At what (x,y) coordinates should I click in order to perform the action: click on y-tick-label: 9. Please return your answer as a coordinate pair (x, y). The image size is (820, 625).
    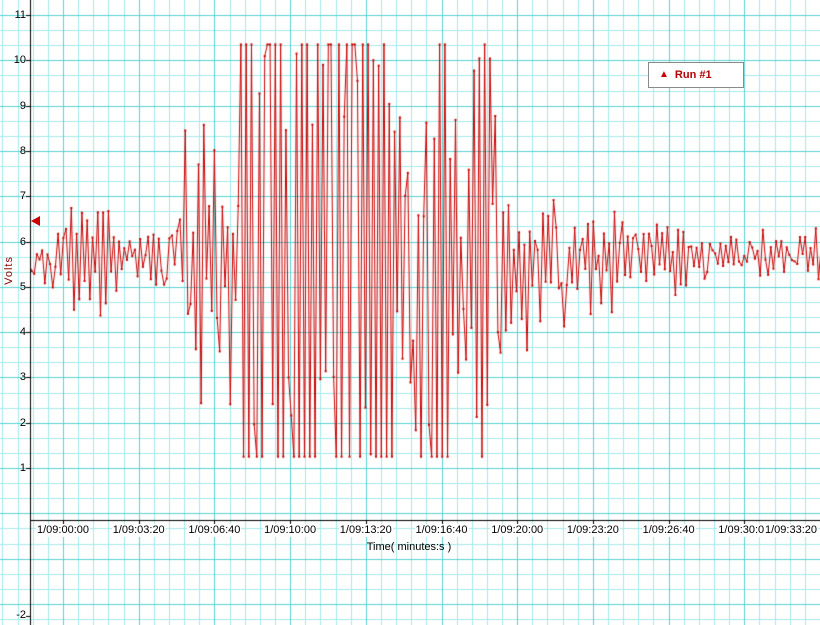
    Looking at the image, I should click on (22, 105).